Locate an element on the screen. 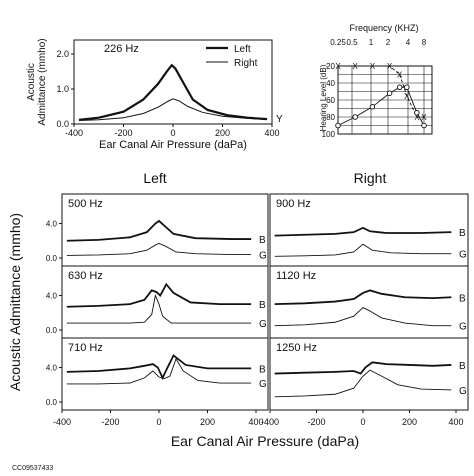  tympanogram-ticks: -400 -200 0 200 400 0.0 1.0 2.0 is located at coordinates (167, 93).